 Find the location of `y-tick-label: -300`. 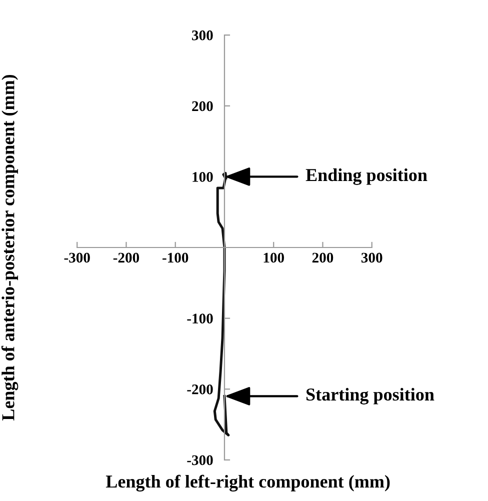

y-tick-label: -300 is located at coordinates (200, 460).